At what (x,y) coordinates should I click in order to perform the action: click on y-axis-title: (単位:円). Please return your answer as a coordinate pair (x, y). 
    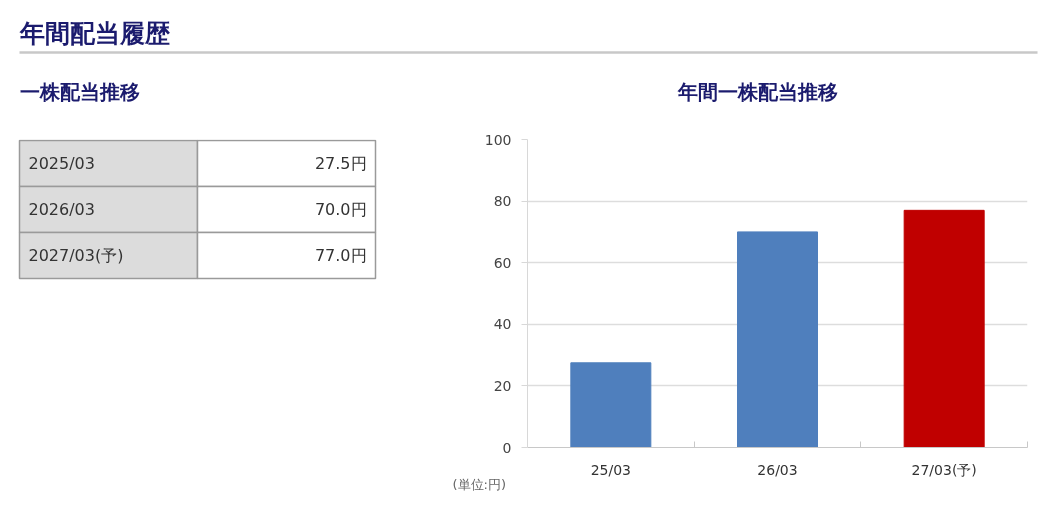
    Looking at the image, I should click on (479, 484).